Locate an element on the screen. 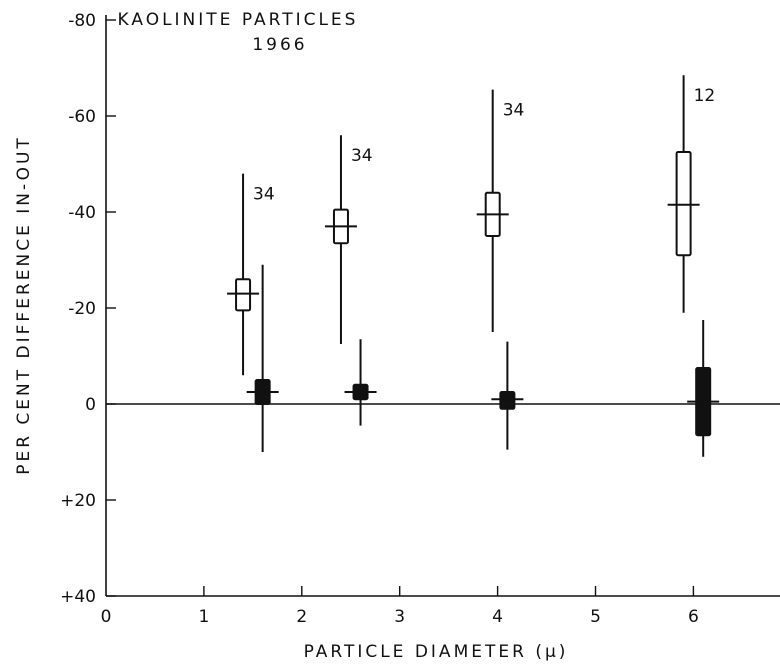 This screenshot has height=664, width=780. sample-size-label: 12 is located at coordinates (705, 96).